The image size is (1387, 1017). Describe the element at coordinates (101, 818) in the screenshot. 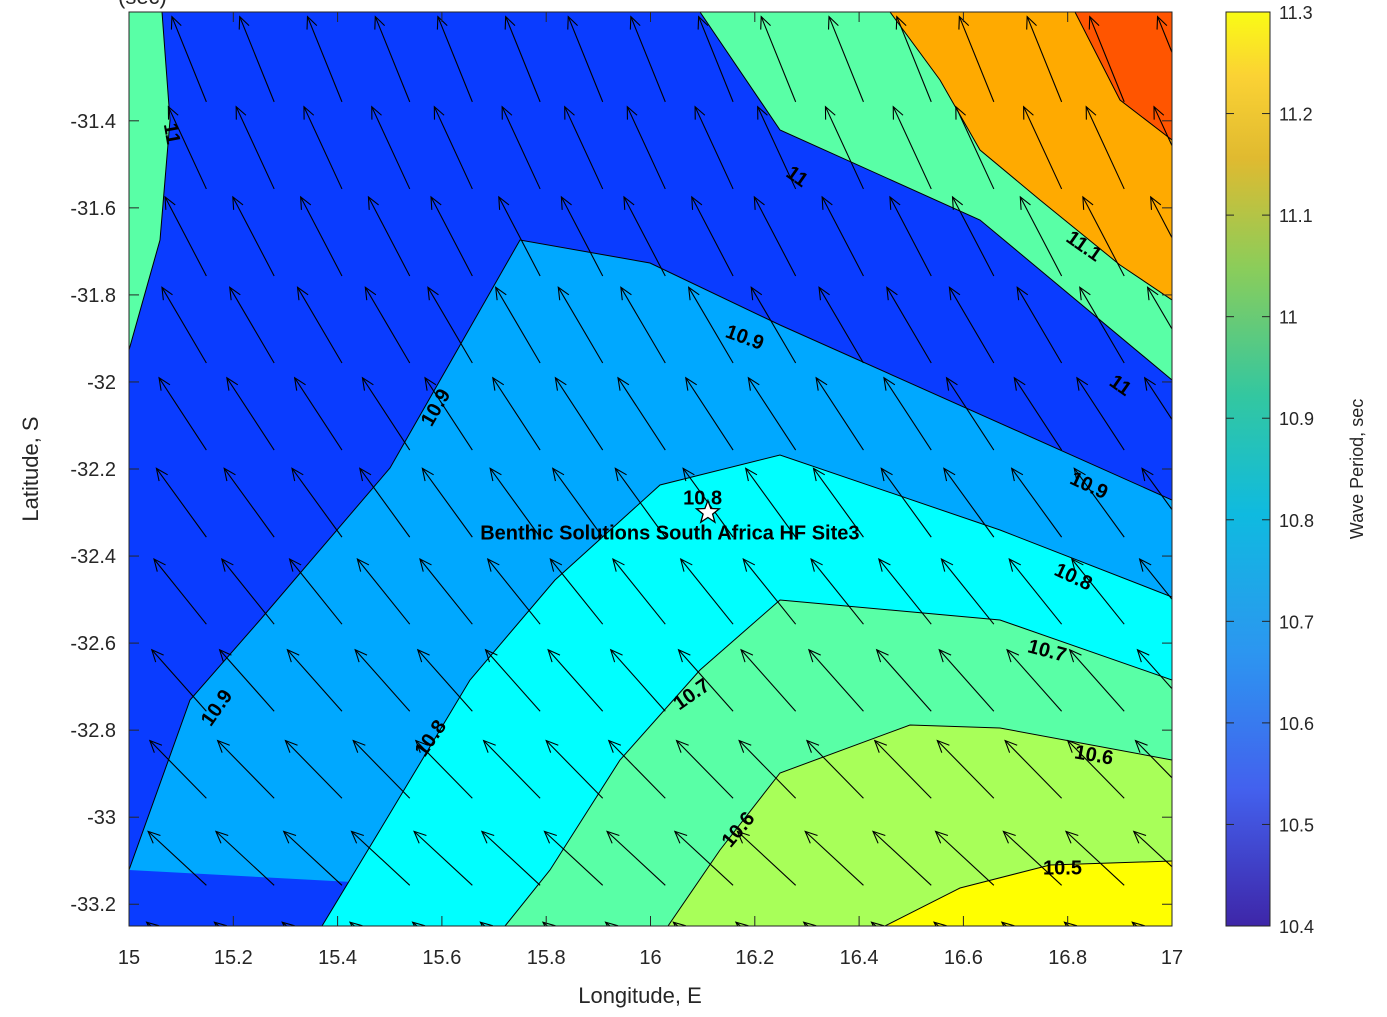

I see `y-tick-label: -33` at that location.